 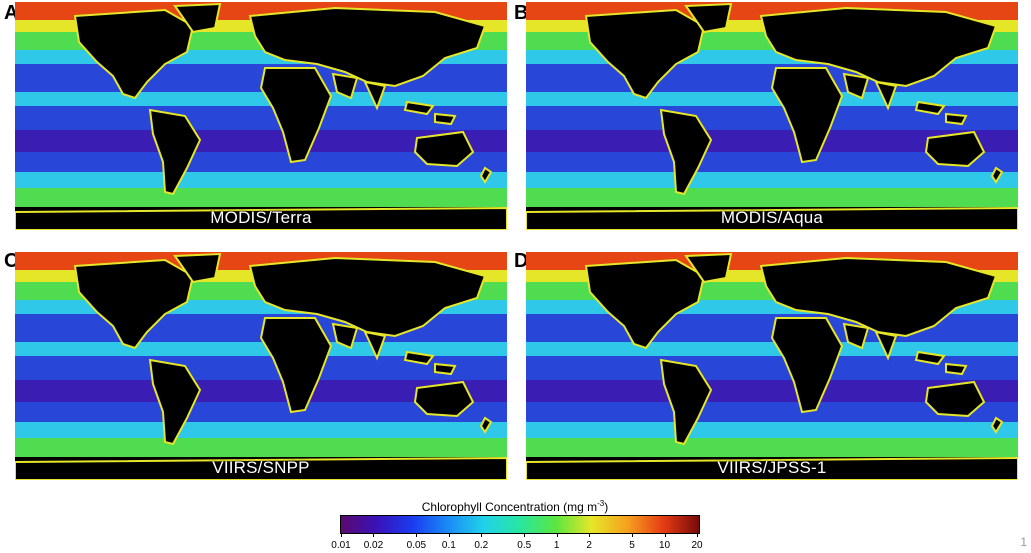 I want to click on colorbar-tick-label: 0.5, so click(x=524, y=545).